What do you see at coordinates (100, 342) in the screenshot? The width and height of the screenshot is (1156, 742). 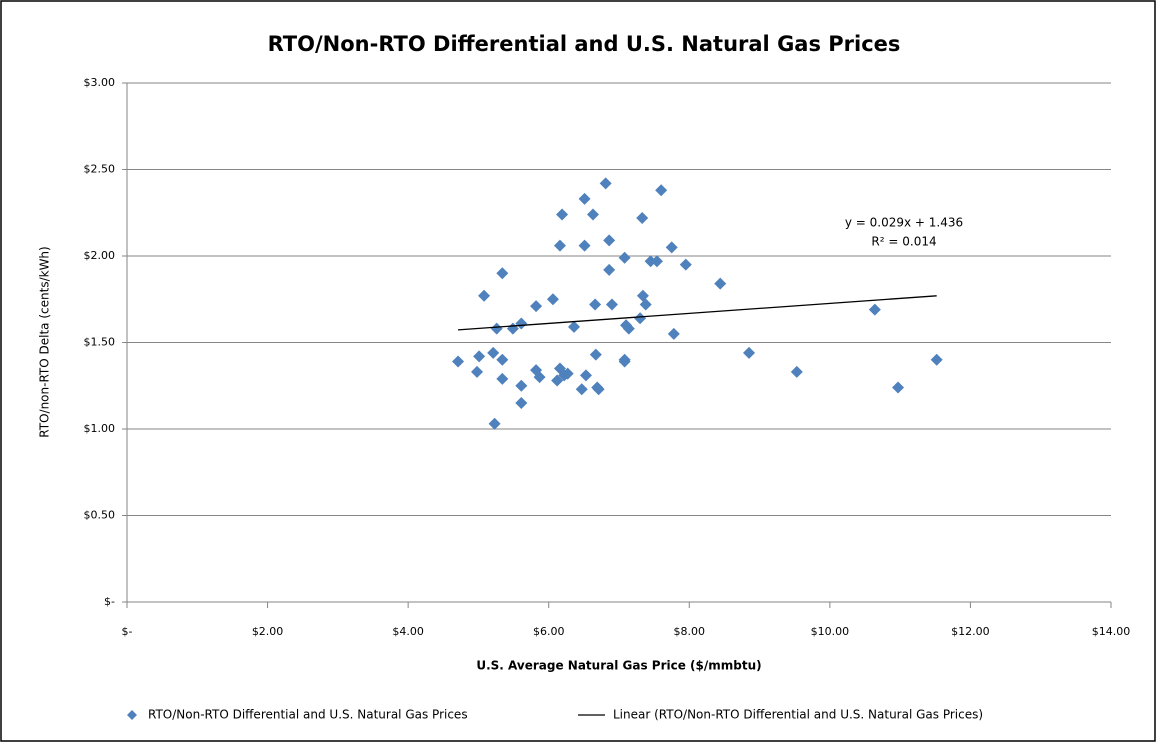 I see `y-tick-label: $1.50` at bounding box center [100, 342].